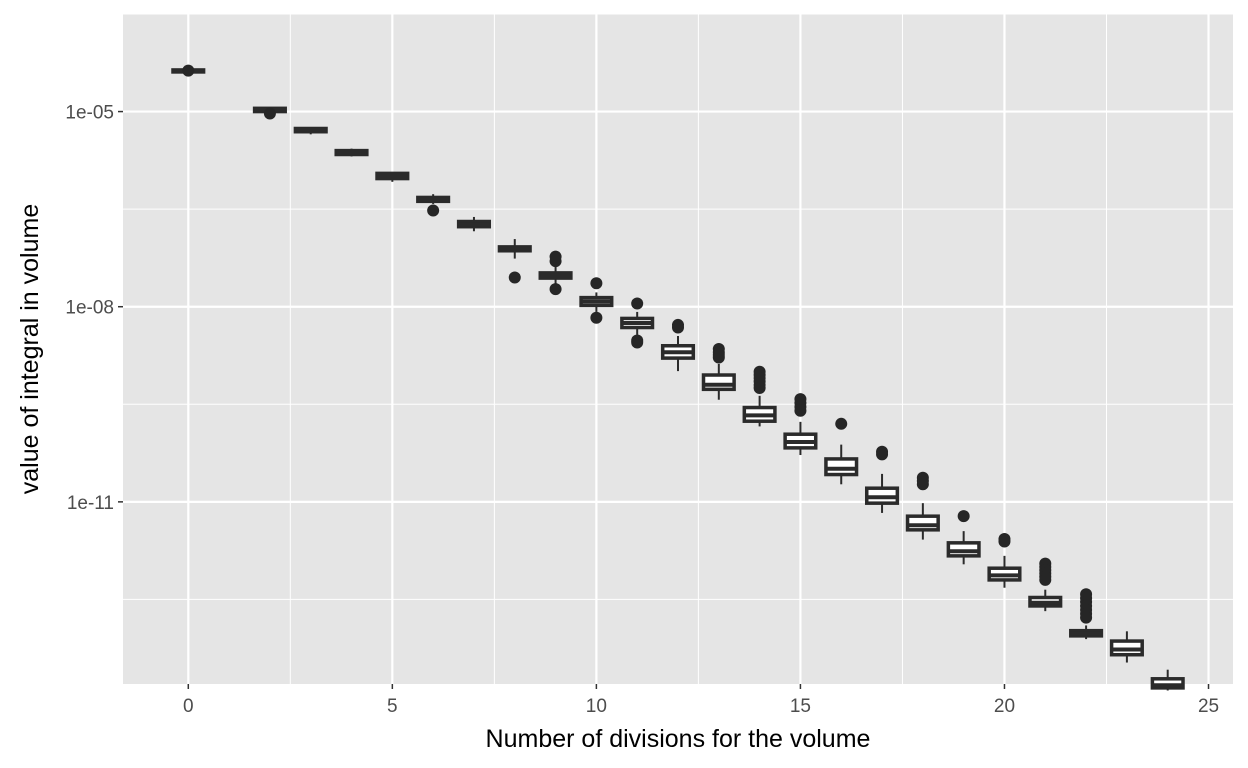  What do you see at coordinates (1004, 706) in the screenshot?
I see `x-tick-label: 20` at bounding box center [1004, 706].